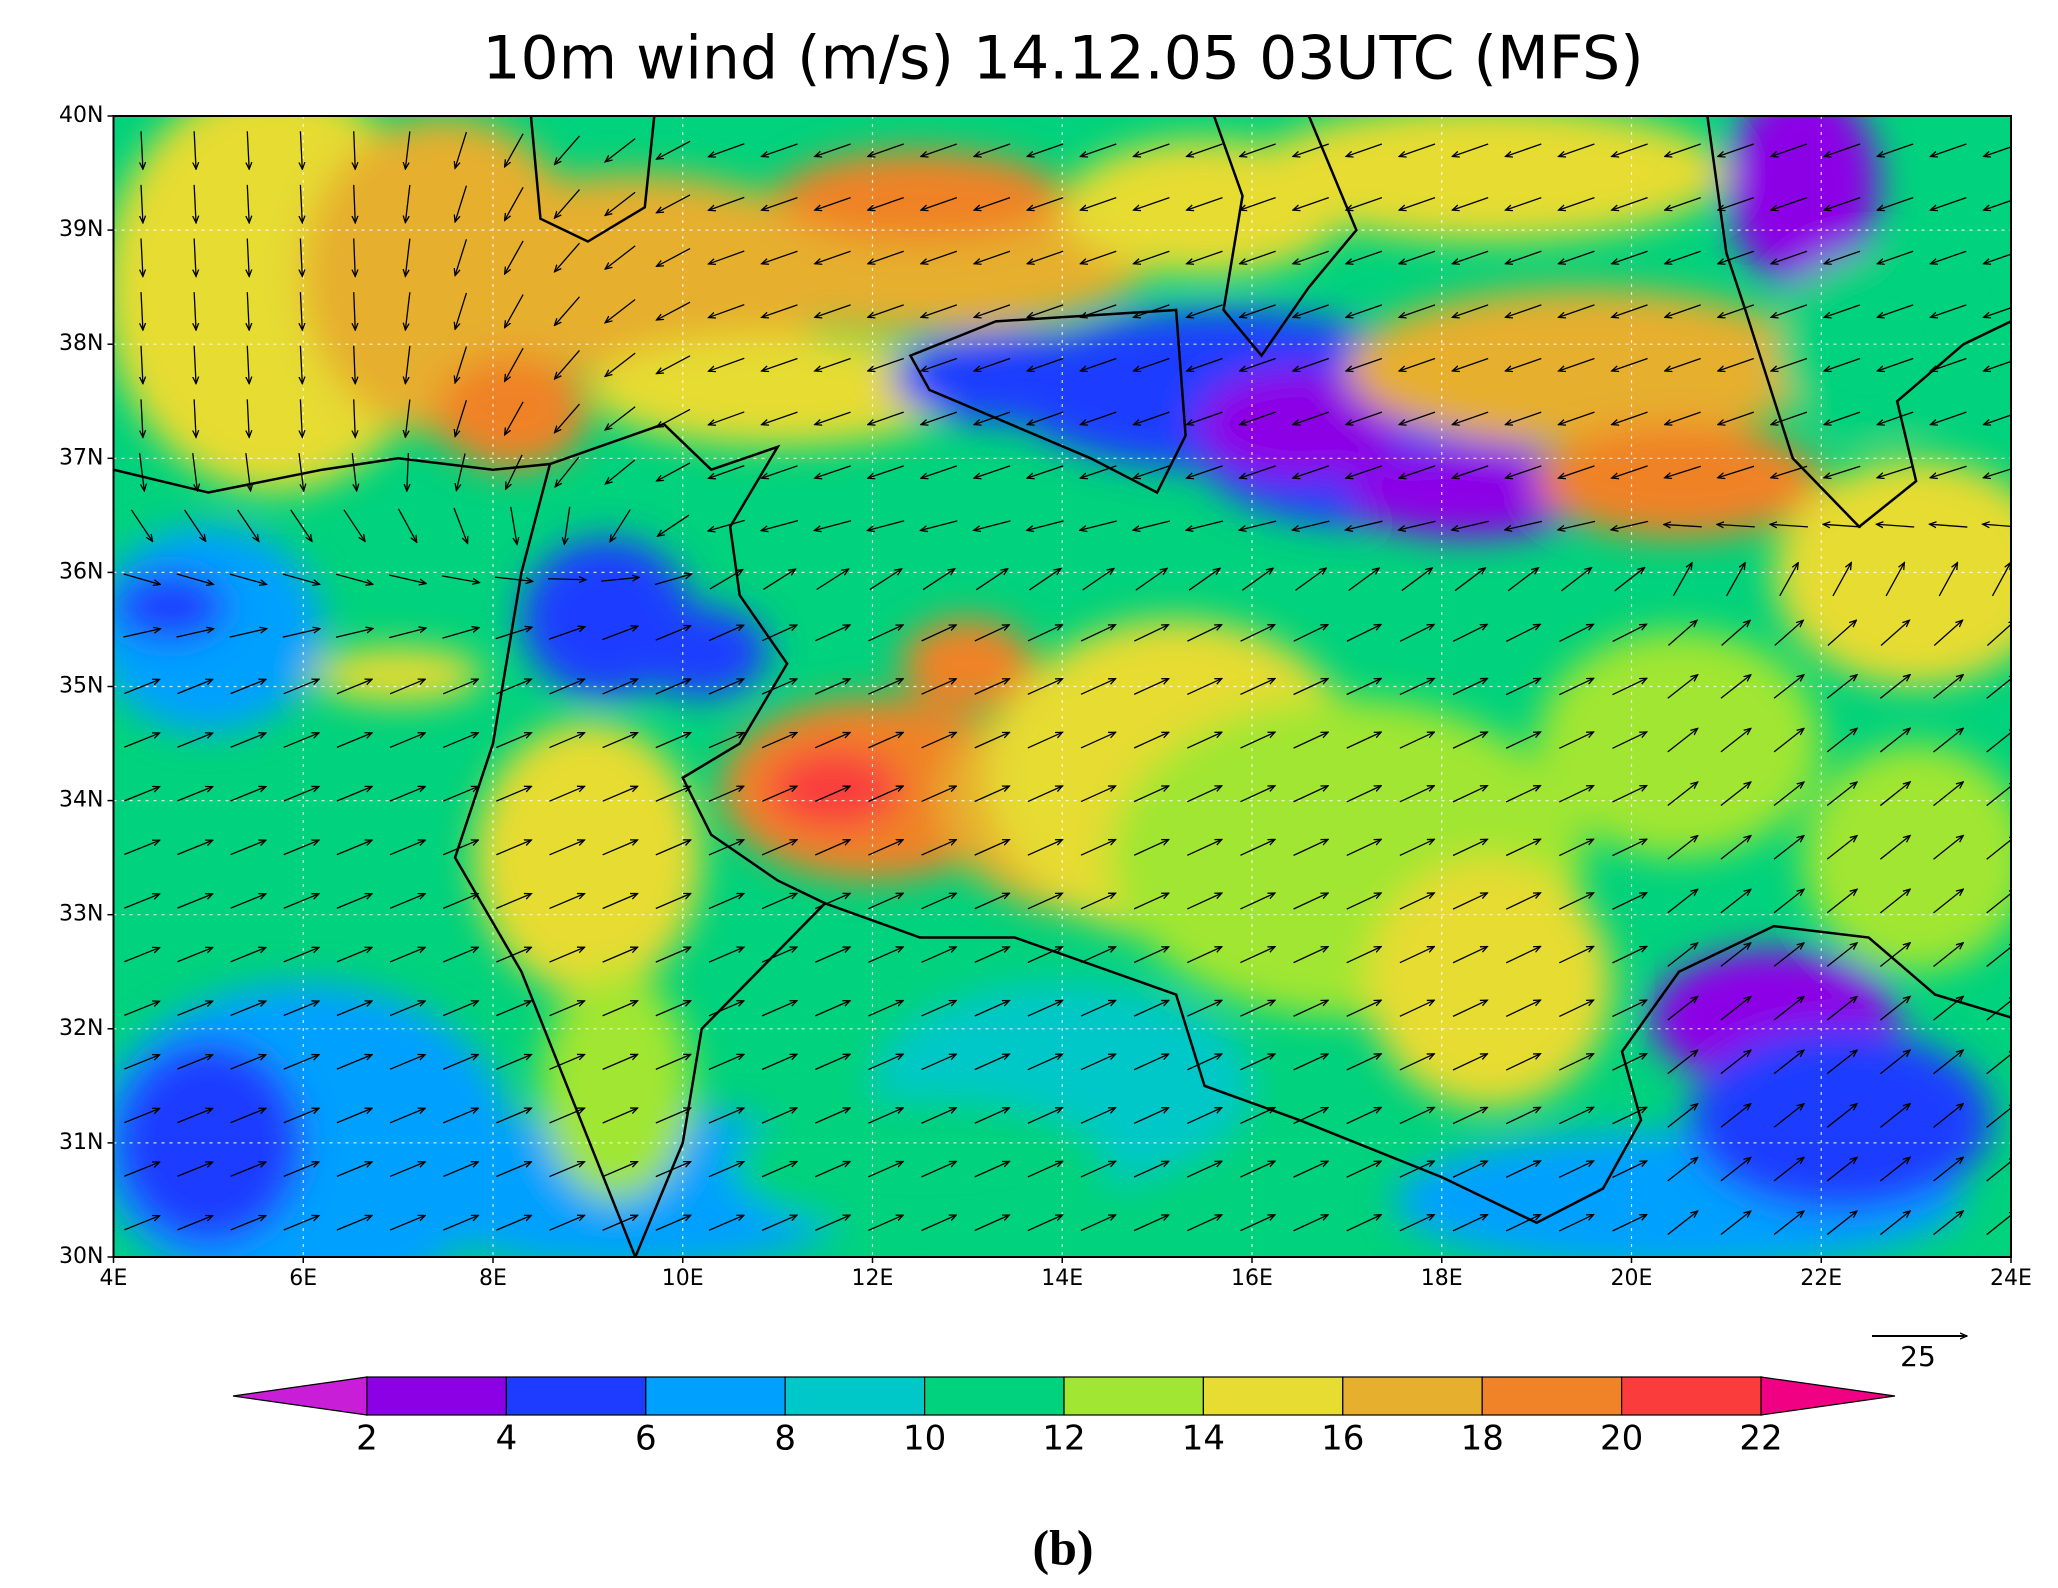 This screenshot has height=1588, width=2058. I want to click on lat-tick-label: 37N, so click(81, 457).